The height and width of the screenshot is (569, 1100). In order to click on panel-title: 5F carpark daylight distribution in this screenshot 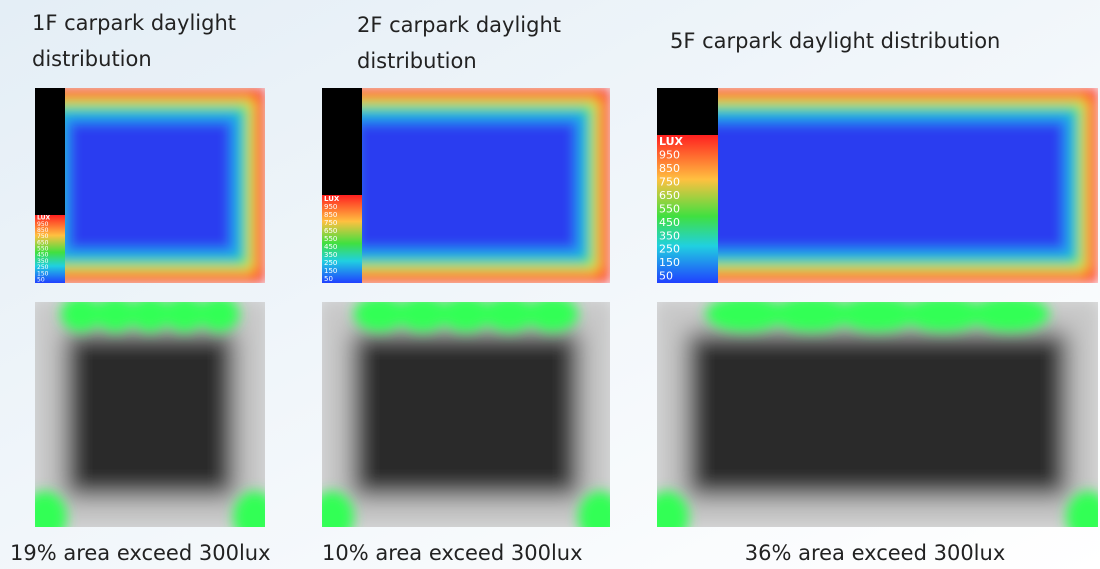, I will do `click(835, 41)`.